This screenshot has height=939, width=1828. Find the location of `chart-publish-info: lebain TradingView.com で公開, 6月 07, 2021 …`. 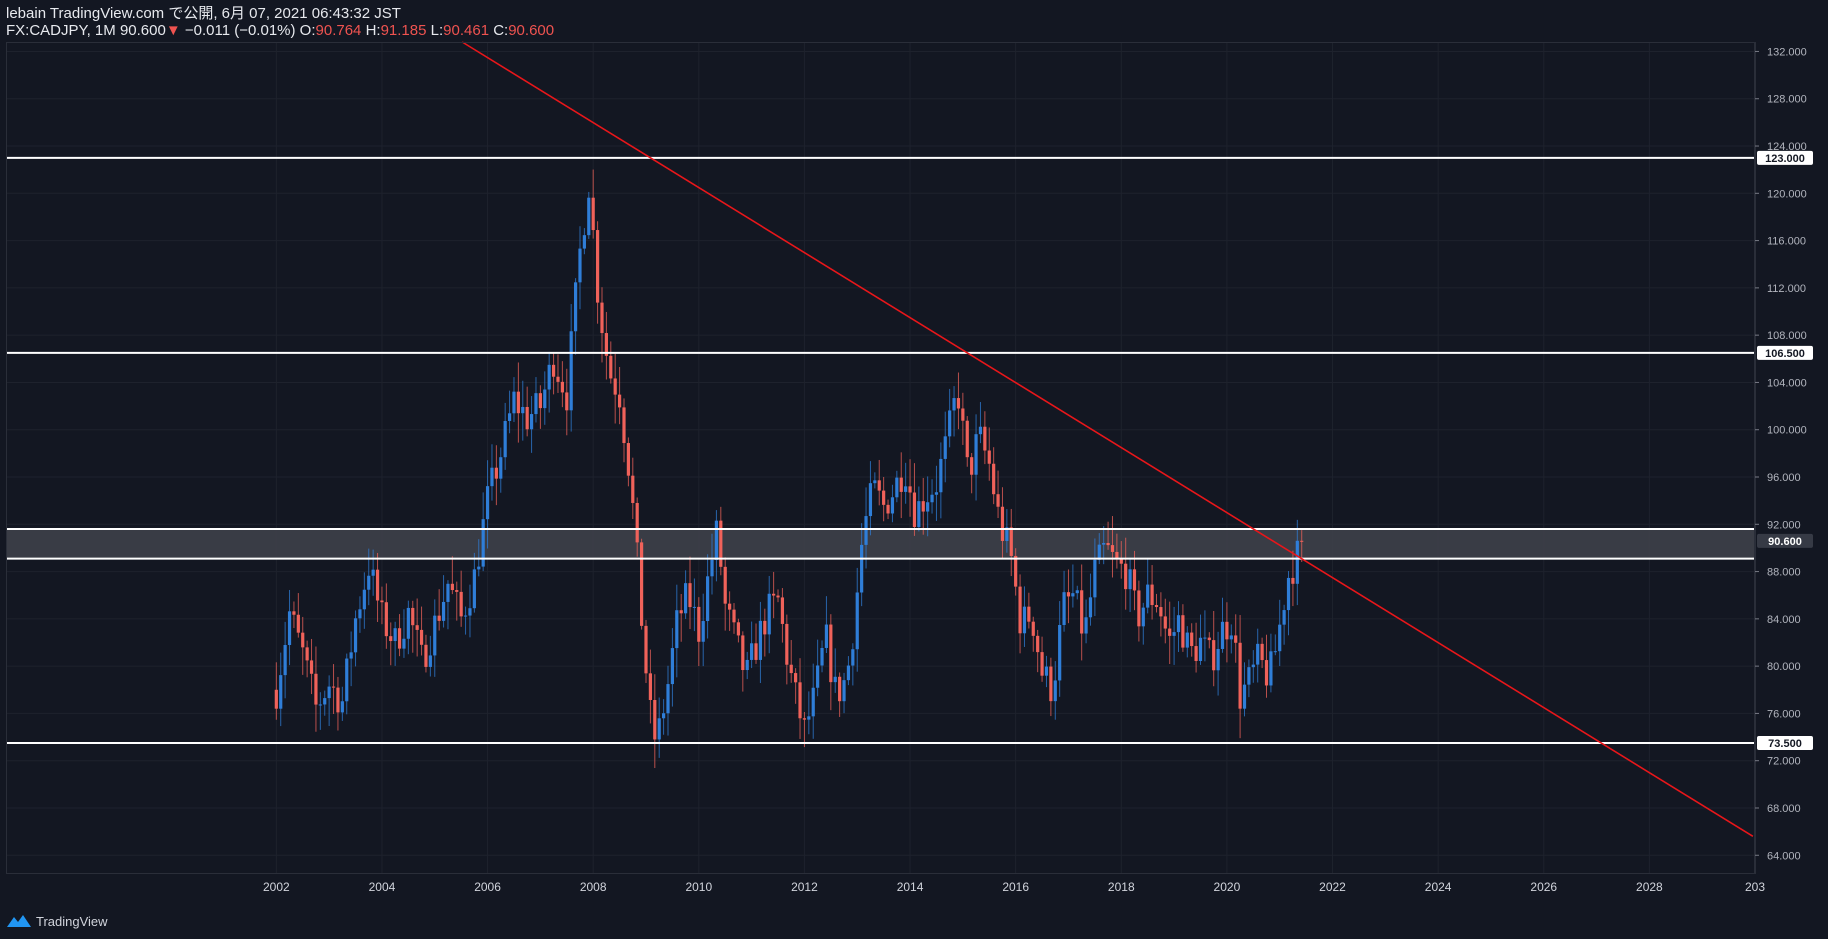

chart-publish-info: lebain TradingView.com で公開, 6月 07, 2021 … is located at coordinates (203, 13).